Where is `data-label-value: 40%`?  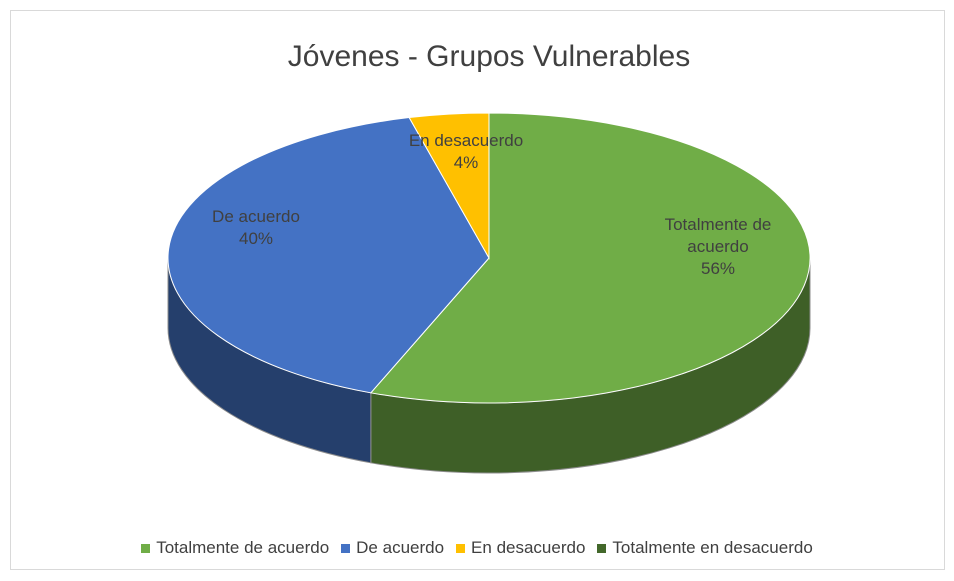 data-label-value: 40% is located at coordinates (256, 238).